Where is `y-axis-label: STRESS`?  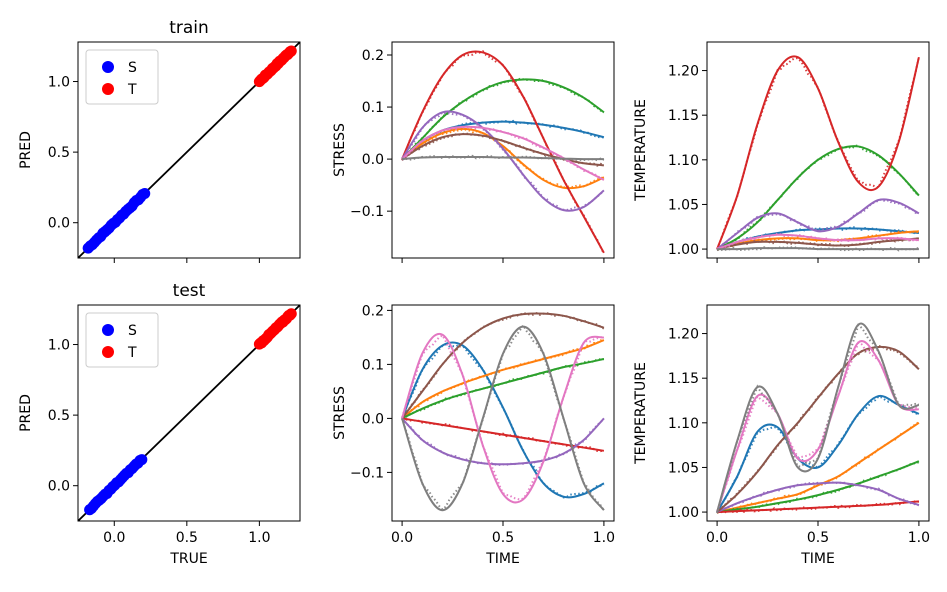
y-axis-label: STRESS is located at coordinates (340, 150).